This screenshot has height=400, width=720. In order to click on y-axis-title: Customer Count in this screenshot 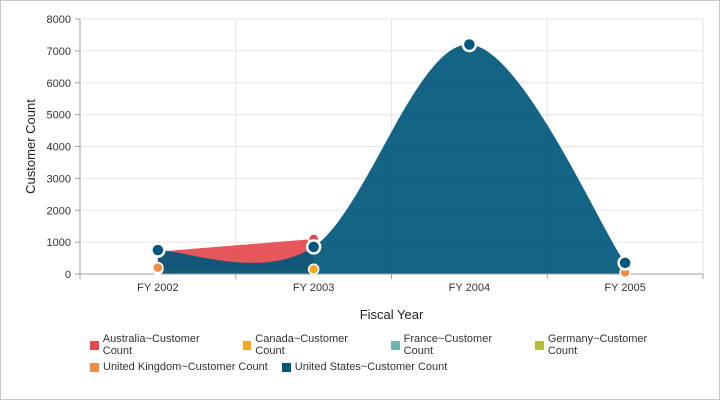, I will do `click(30, 146)`.